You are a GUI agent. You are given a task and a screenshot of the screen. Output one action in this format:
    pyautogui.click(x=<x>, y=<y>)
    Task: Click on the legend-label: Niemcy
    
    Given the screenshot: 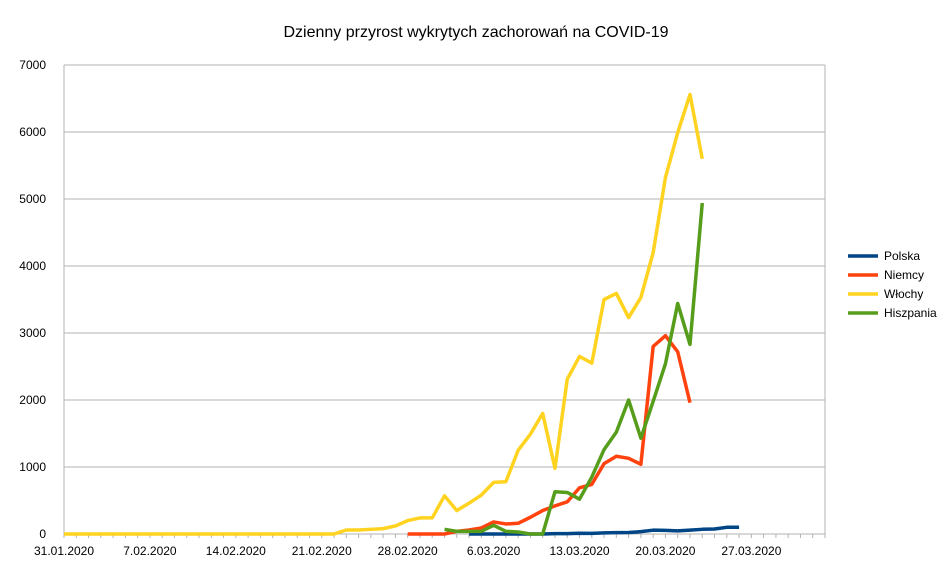 What is the action you would take?
    pyautogui.click(x=904, y=275)
    